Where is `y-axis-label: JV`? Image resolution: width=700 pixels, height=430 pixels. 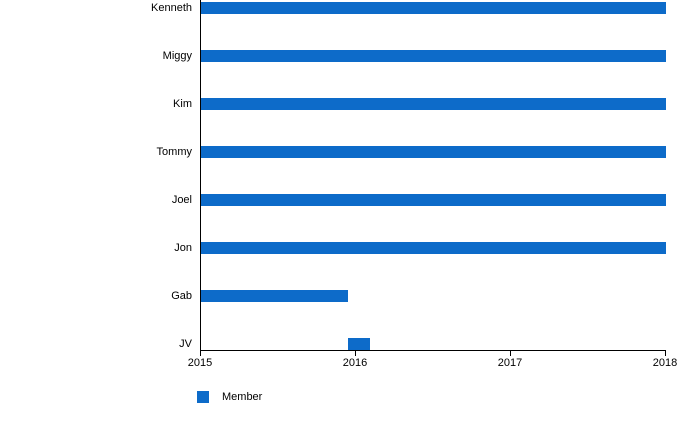
y-axis-label: JV is located at coordinates (185, 343).